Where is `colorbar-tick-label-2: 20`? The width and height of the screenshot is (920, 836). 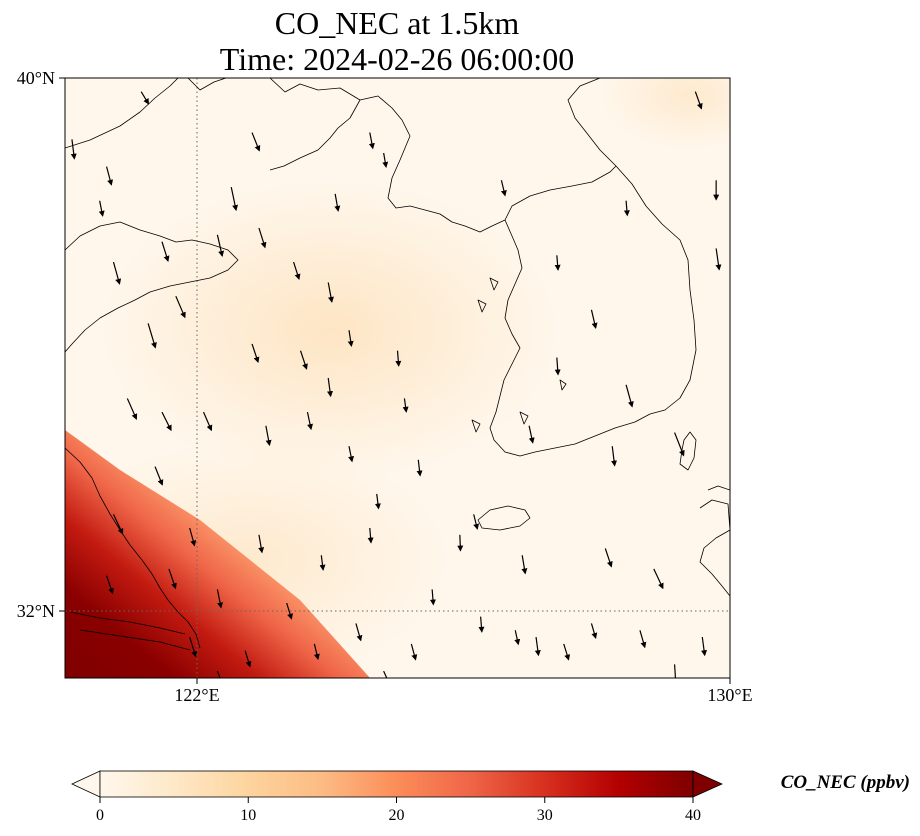 colorbar-tick-label-2: 20 is located at coordinates (397, 815).